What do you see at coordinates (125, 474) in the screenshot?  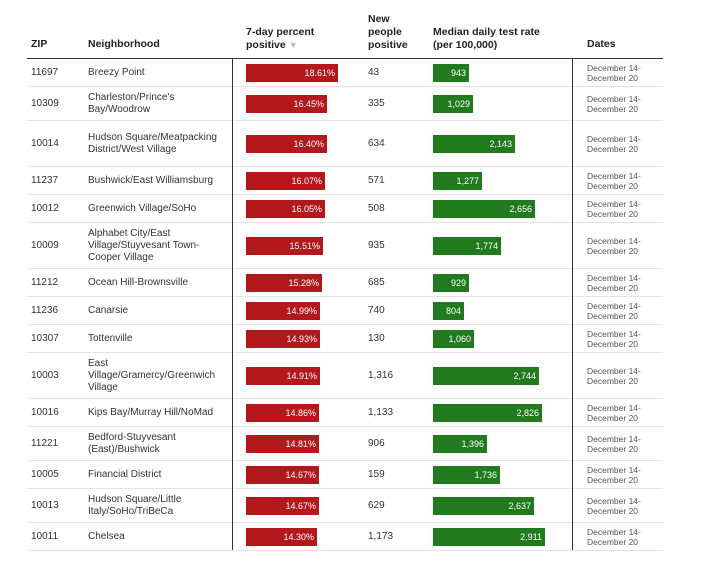 I see `neighborhood-cell: Financial District` at bounding box center [125, 474].